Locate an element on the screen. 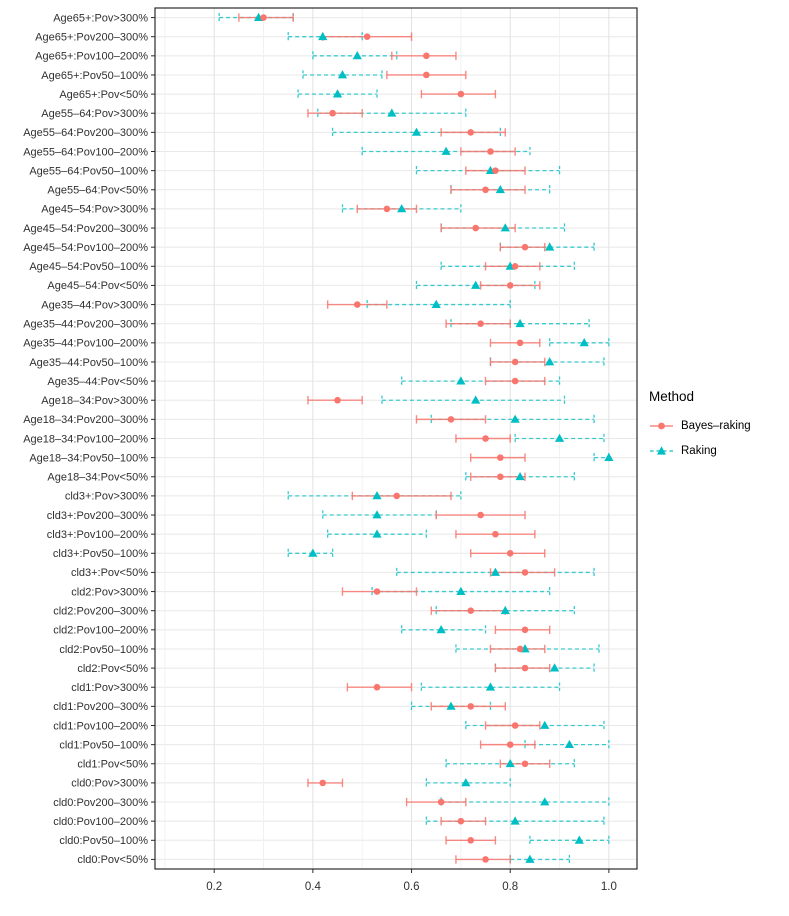  row-label: cld3+:Pov100–200% is located at coordinates (97, 535).